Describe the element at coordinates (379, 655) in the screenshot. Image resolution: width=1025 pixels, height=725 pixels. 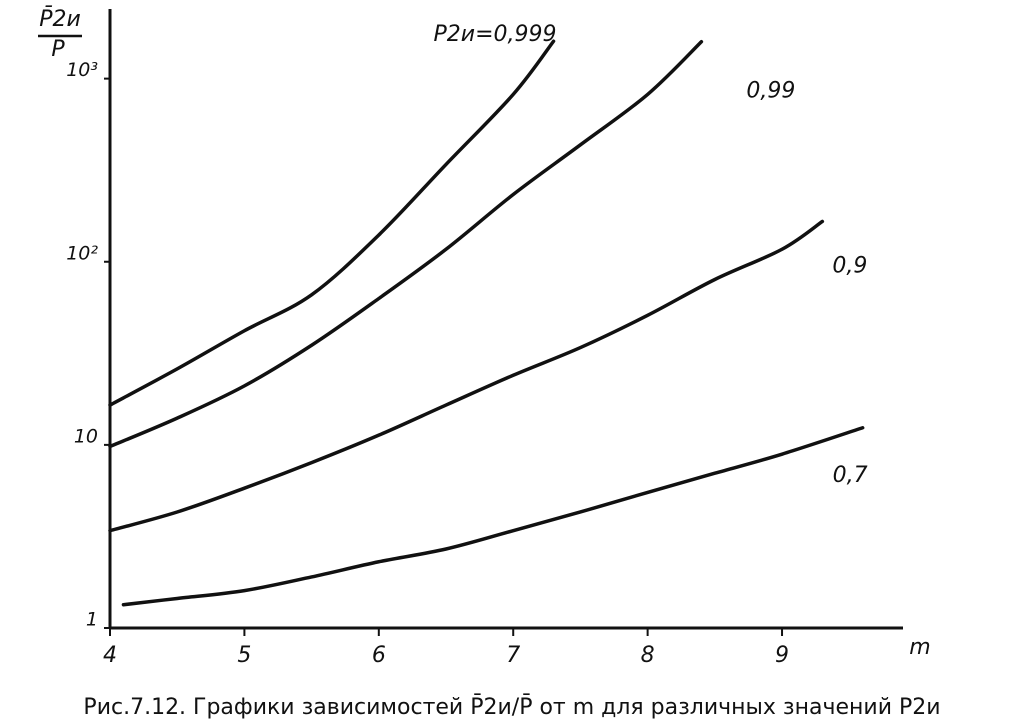
I see `x-tick-label: 6` at that location.